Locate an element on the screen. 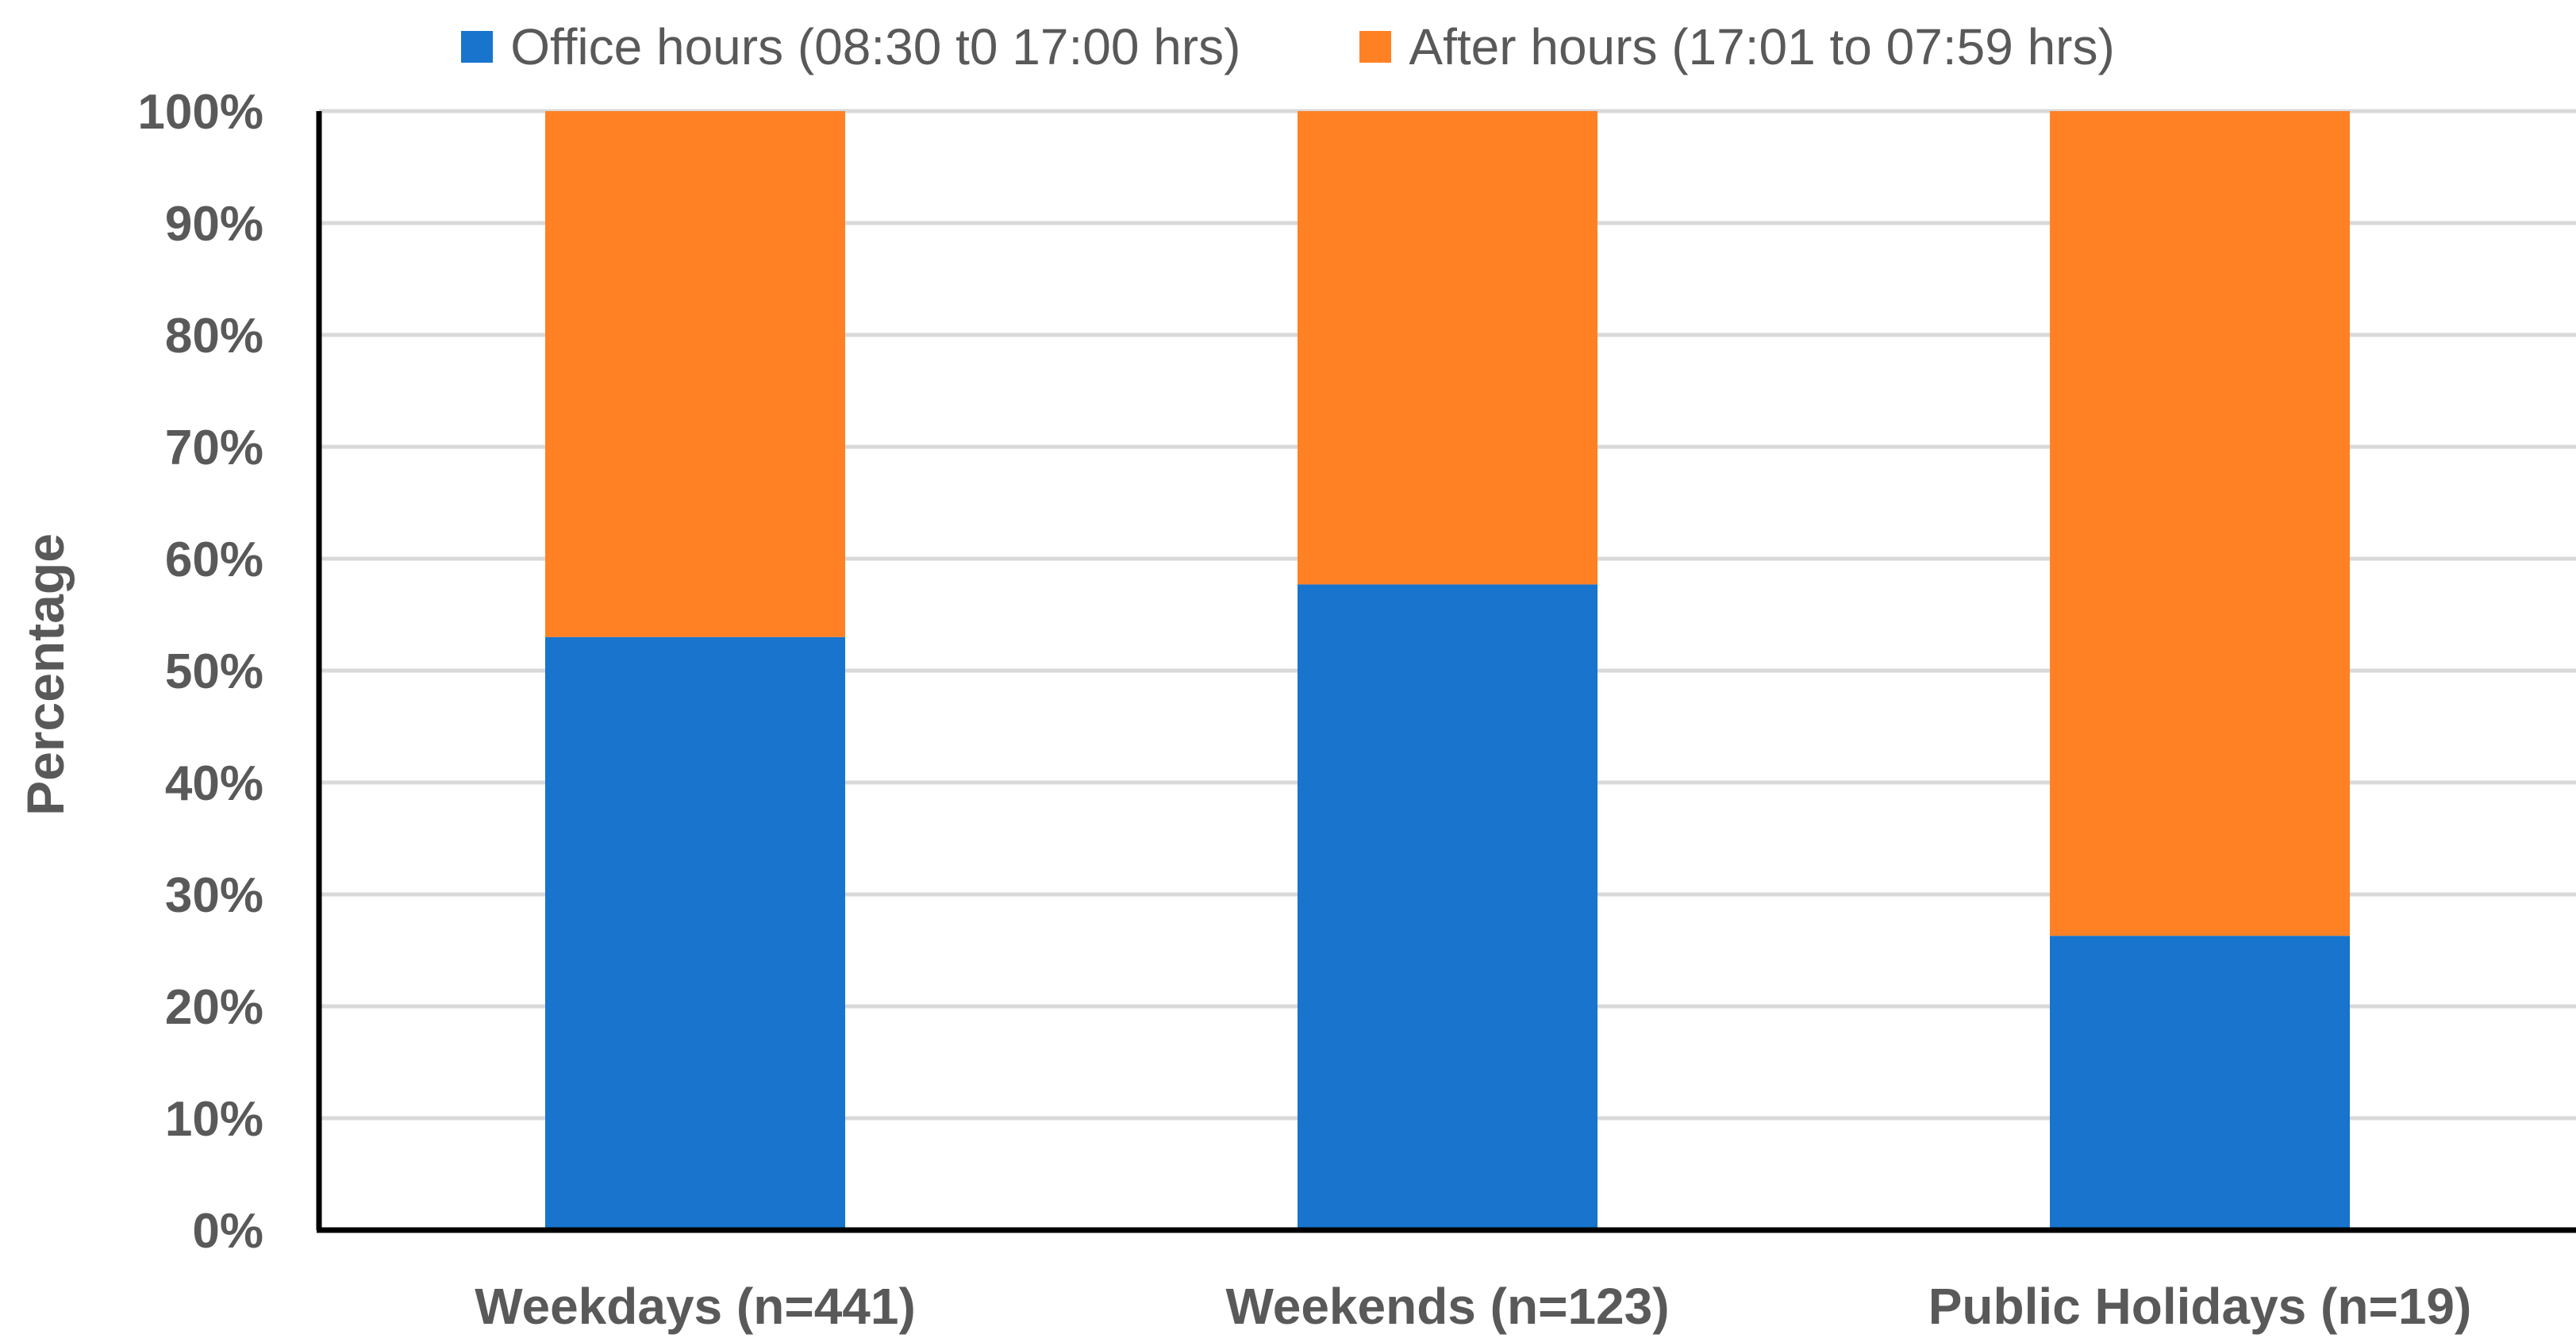 Image resolution: width=2576 pixels, height=1342 pixels. y-tick-label: 30% is located at coordinates (214, 895).